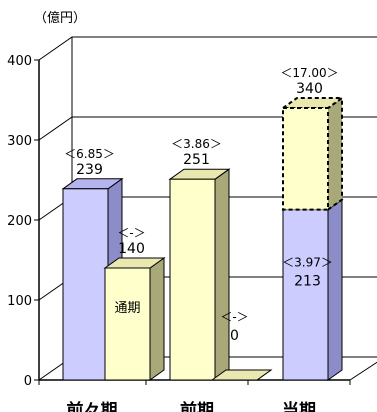 This screenshot has height=412, width=377. What do you see at coordinates (92, 406) in the screenshot?
I see `x-tick-label: 前々期` at bounding box center [92, 406].